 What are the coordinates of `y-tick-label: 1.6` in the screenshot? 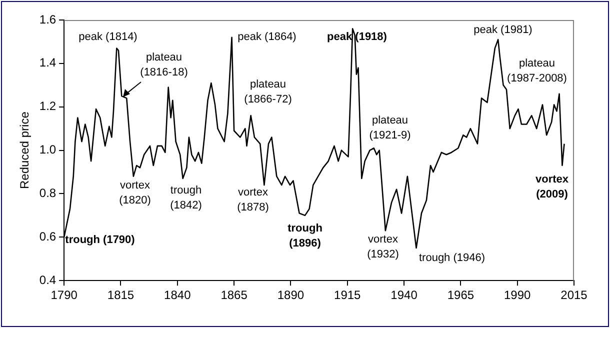 It's located at (47, 19).